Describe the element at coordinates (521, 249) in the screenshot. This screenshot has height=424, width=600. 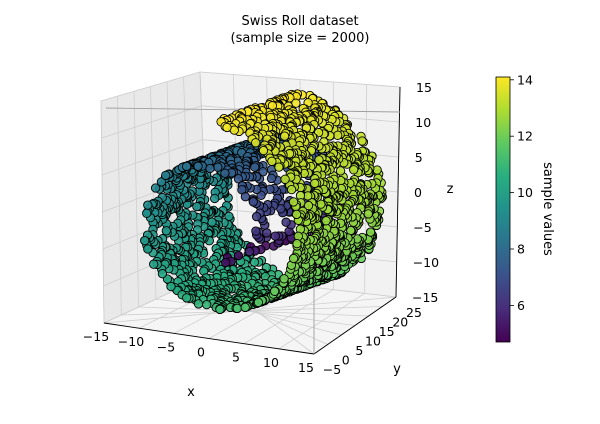
I see `colorbar-tick-label: 8` at that location.